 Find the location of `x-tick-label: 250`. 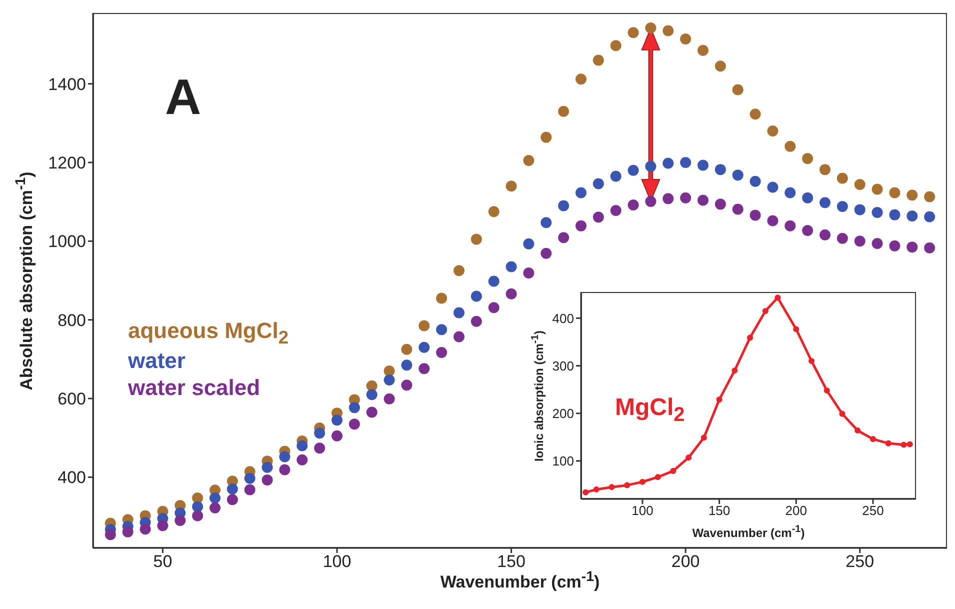

x-tick-label: 250 is located at coordinates (860, 562).